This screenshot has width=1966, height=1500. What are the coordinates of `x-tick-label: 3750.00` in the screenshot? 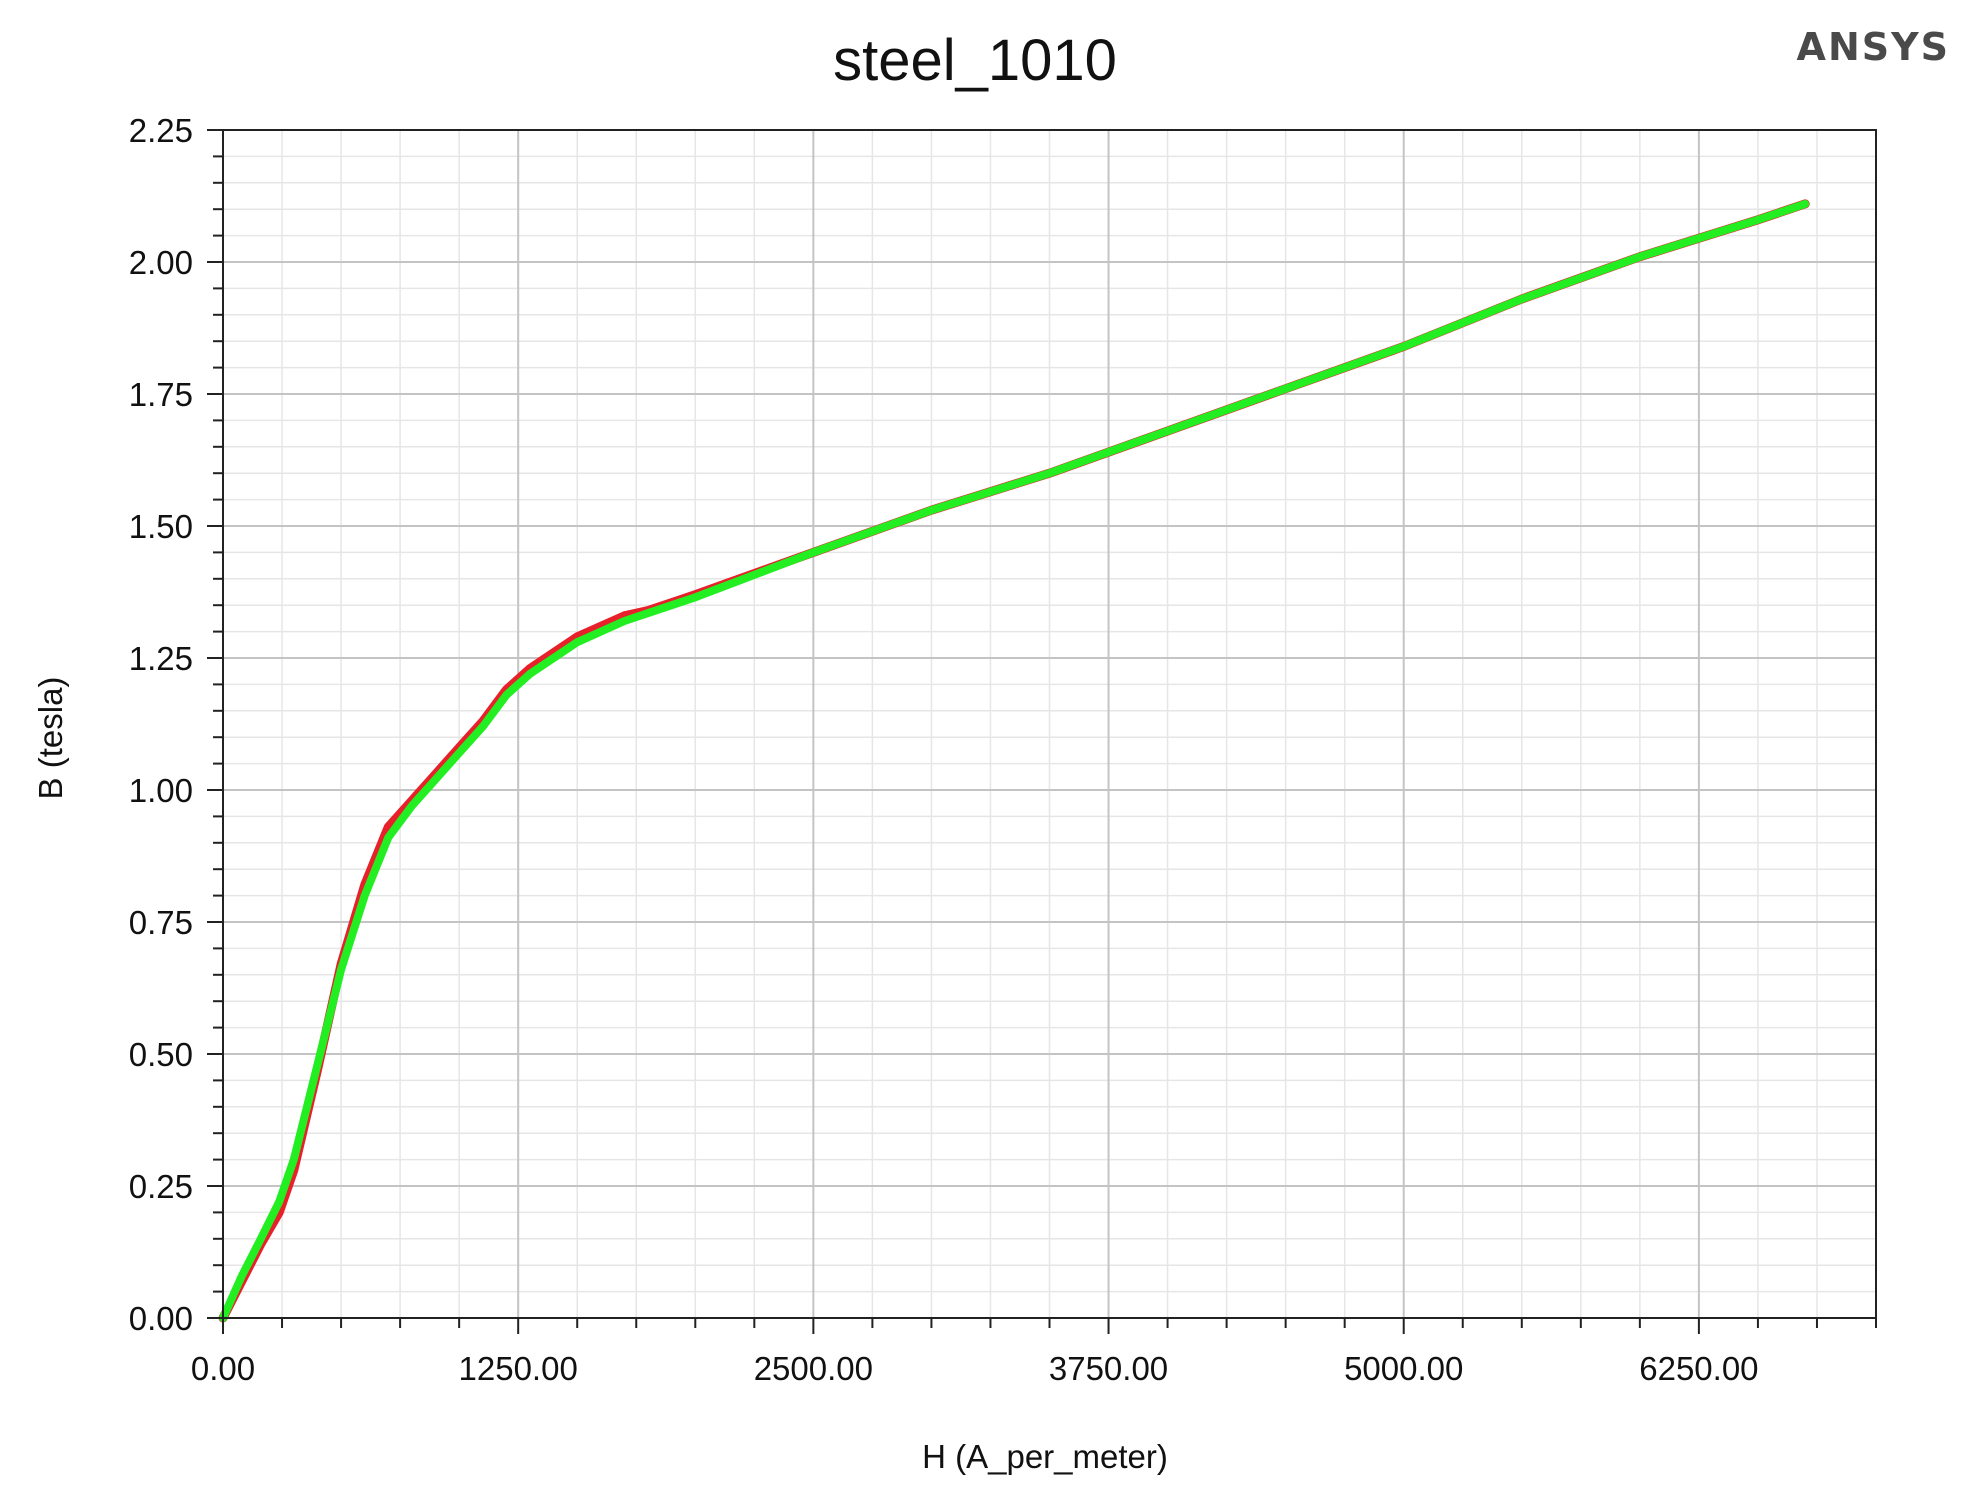 It's located at (1108, 1368).